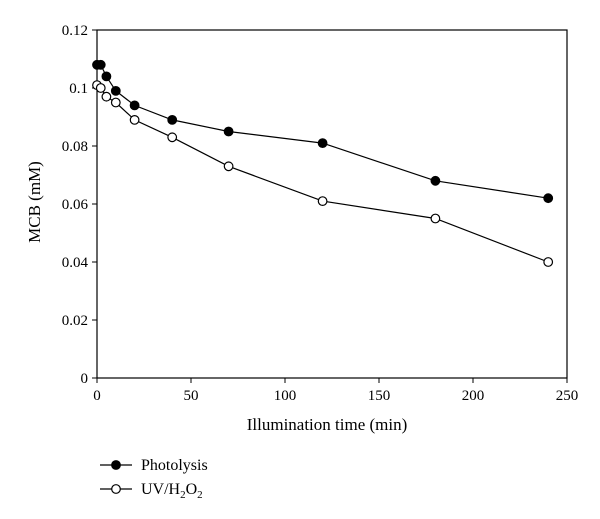 This screenshot has height=519, width=600. Describe the element at coordinates (567, 396) in the screenshot. I see `x-tick-label: 250` at that location.